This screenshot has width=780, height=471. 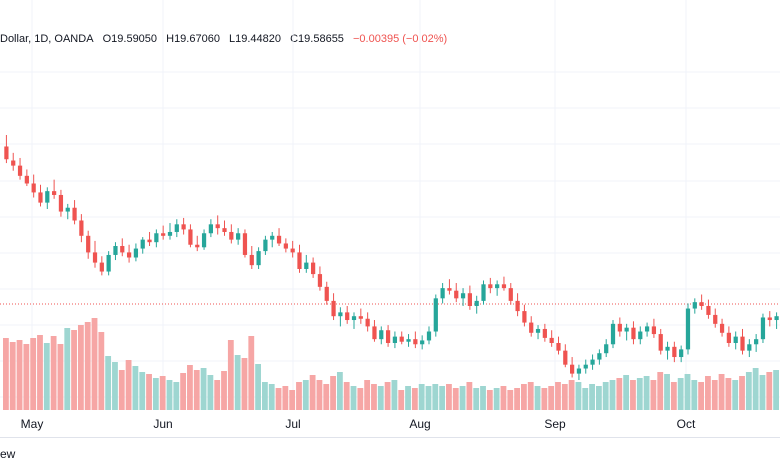 I want to click on high-value: 19.67060, so click(x=197, y=39).